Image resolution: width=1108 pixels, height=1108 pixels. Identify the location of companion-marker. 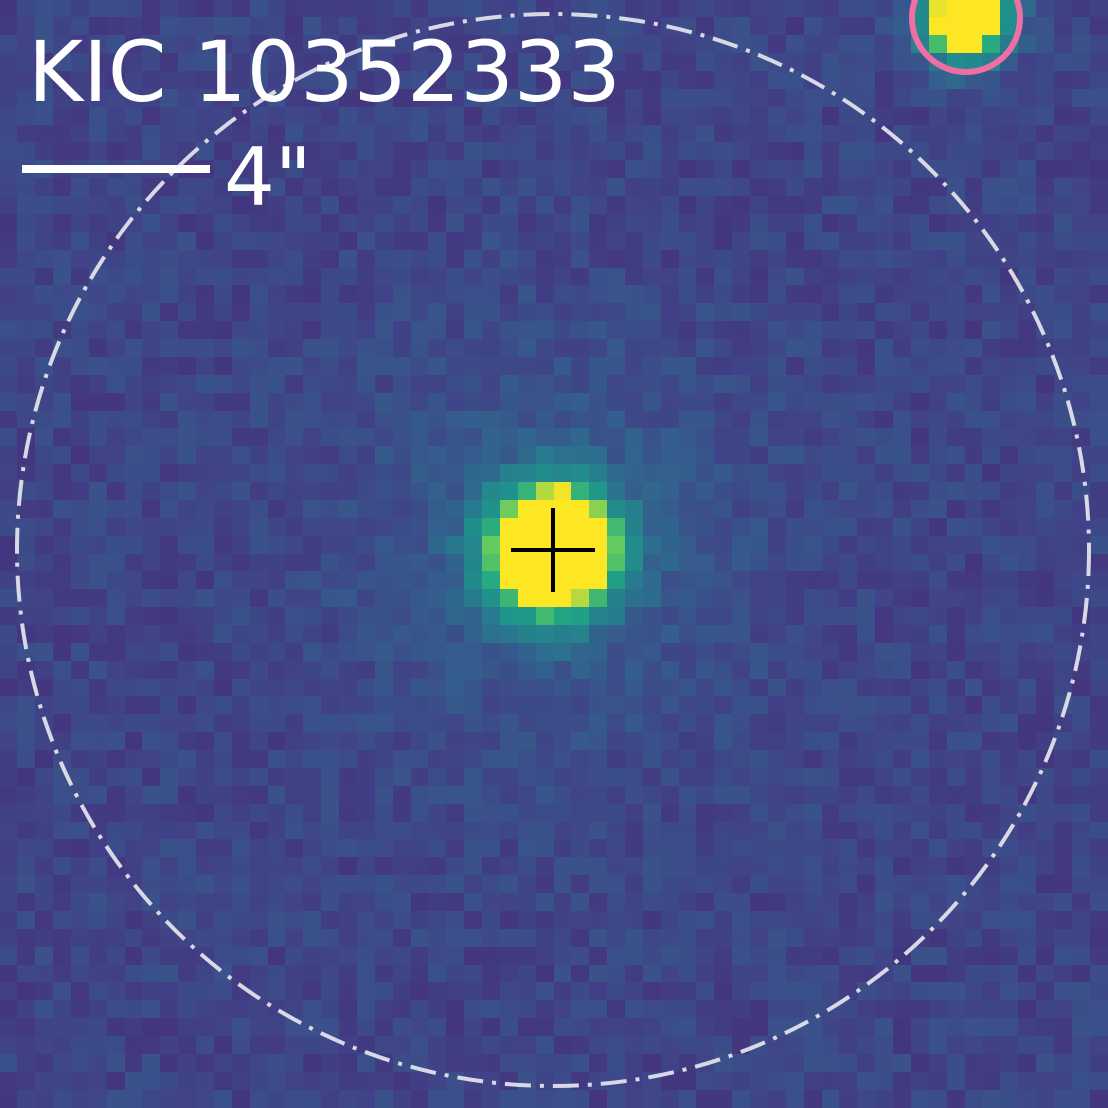
(966, 37).